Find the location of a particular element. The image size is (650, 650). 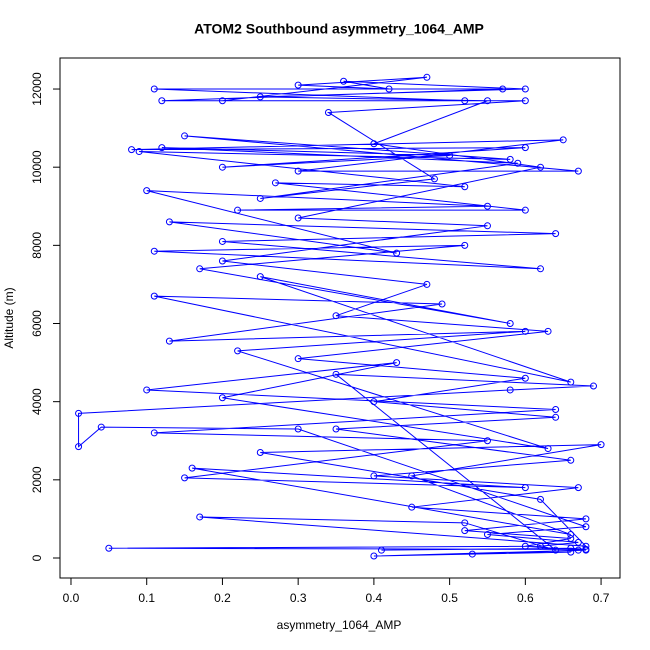

y-axis-label: Altitude (m) is located at coordinates (9, 317).